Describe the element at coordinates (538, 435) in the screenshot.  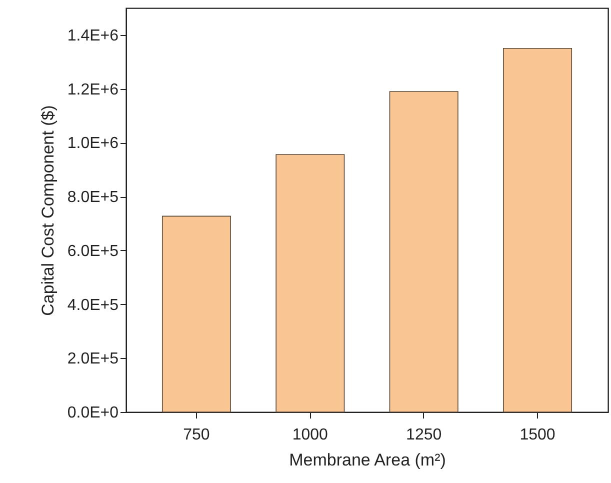
I see `x-tick-label: 1500` at that location.